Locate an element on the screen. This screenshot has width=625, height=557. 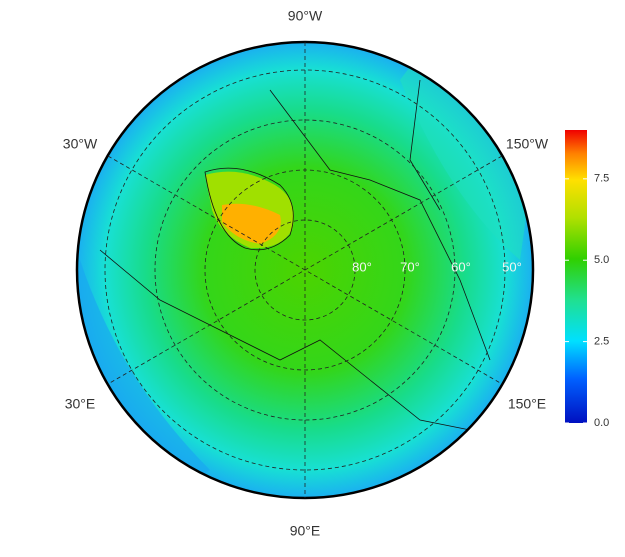
lon-label: 30°W is located at coordinates (80, 144).